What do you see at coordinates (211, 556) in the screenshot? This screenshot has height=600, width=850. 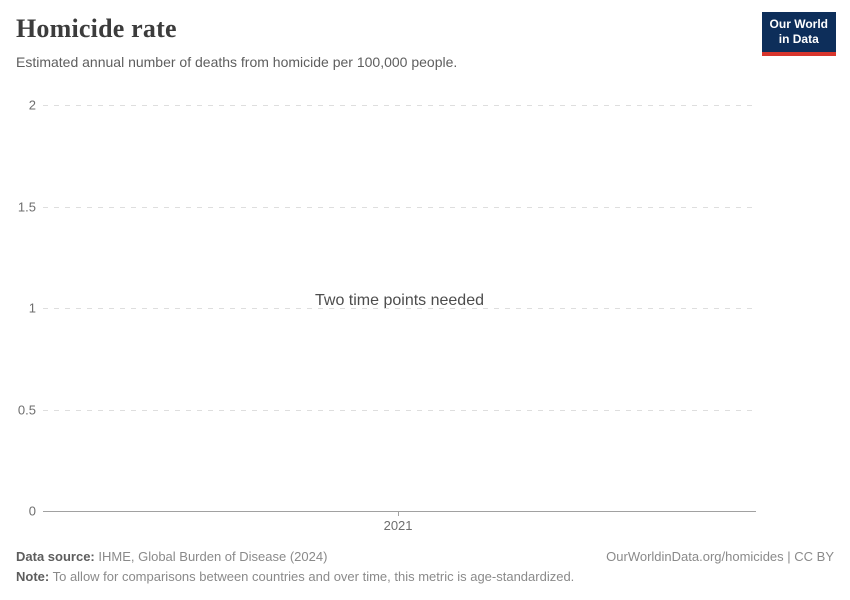 I see `footer-datasource-value: IHME, Global Burden of Disease (2024)` at bounding box center [211, 556].